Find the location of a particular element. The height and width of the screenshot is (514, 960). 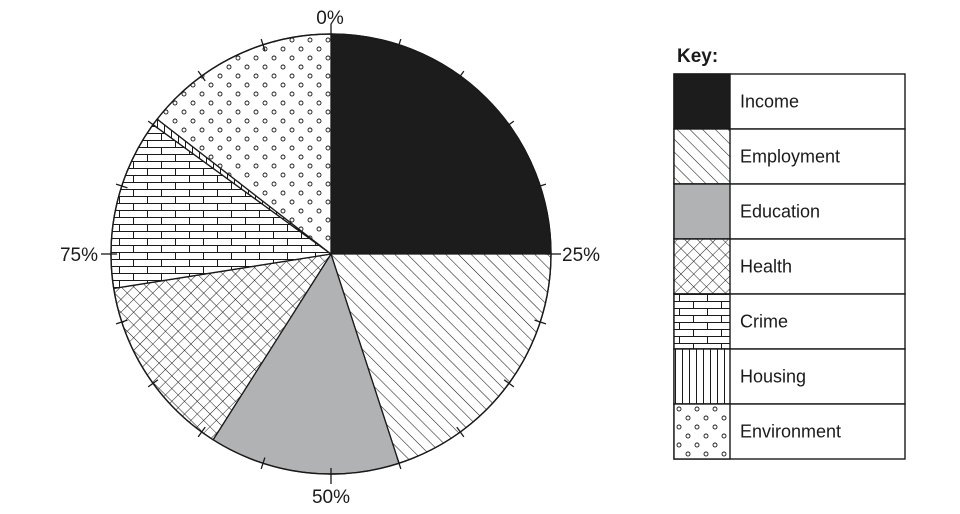

legend-item-health: Health is located at coordinates (789, 266).